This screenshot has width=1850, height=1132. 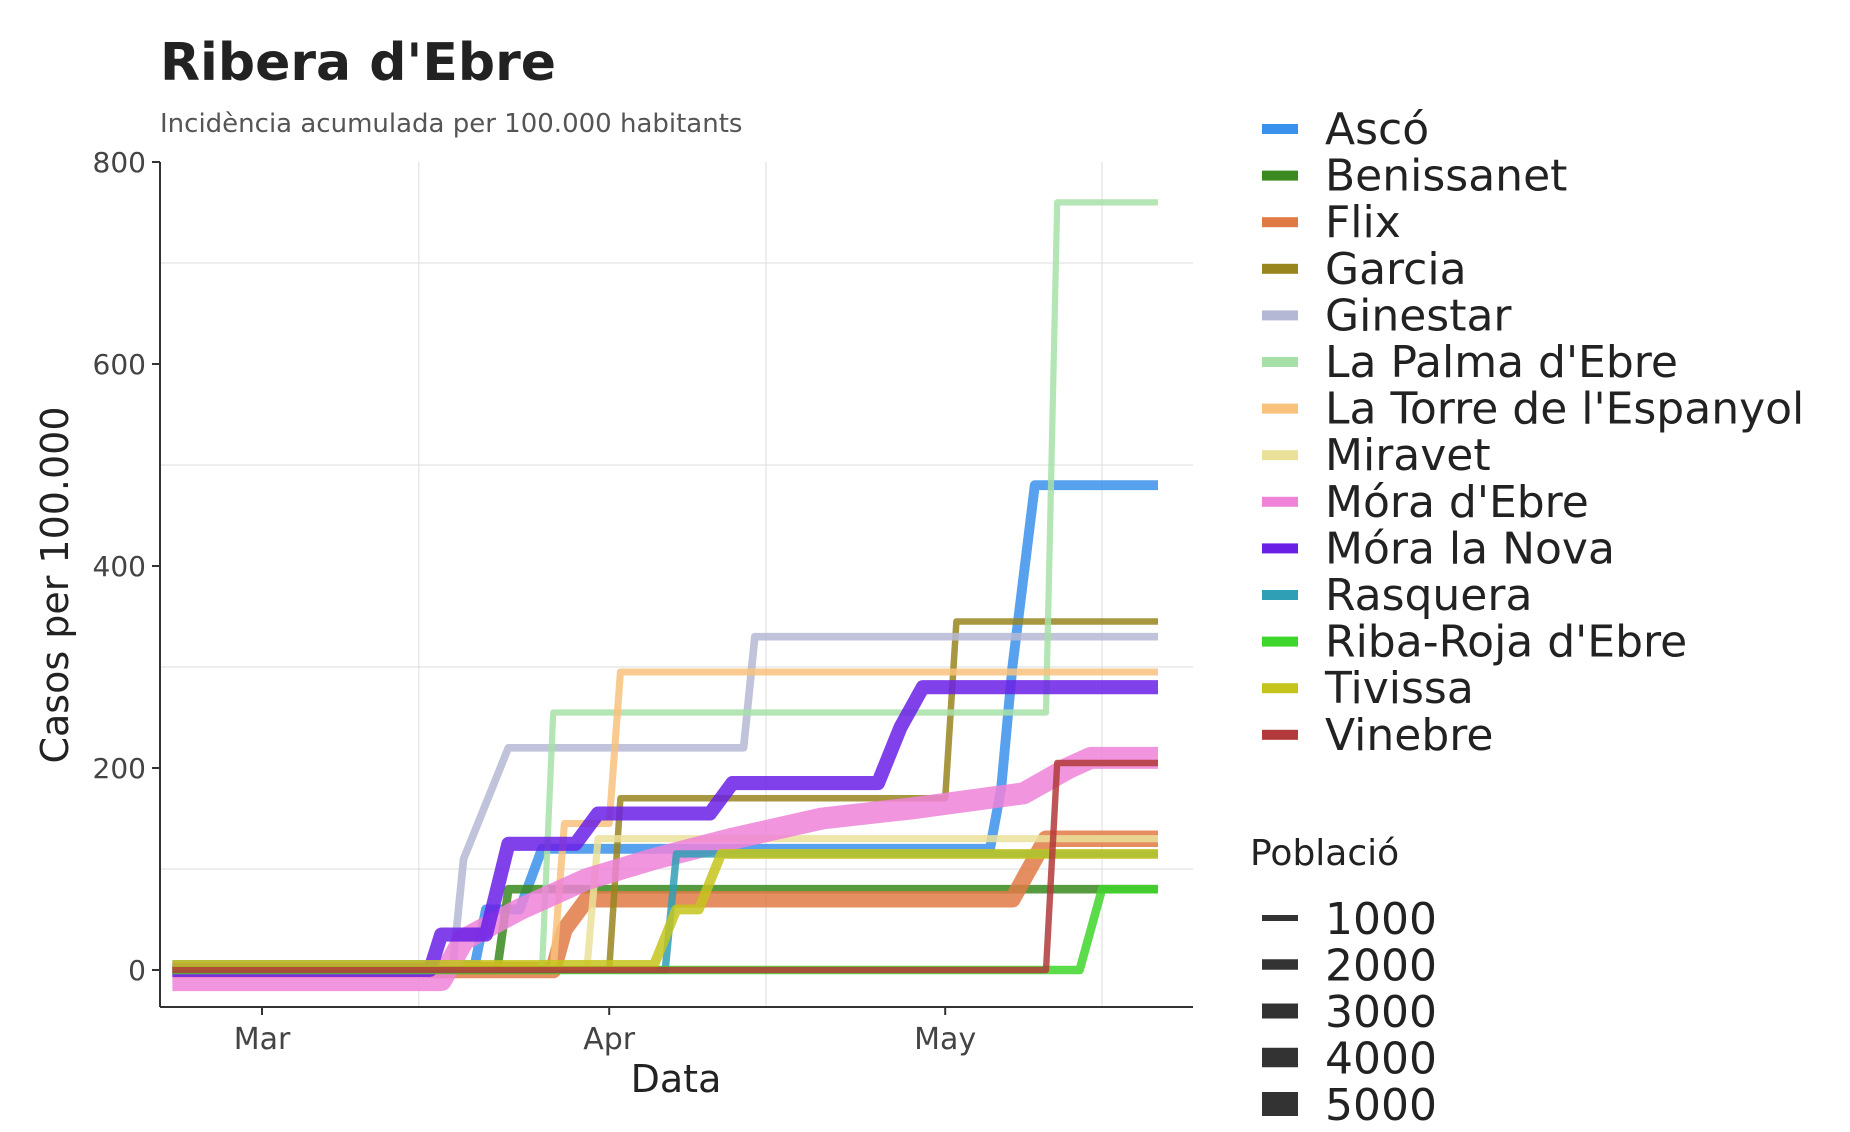 What do you see at coordinates (1381, 919) in the screenshot?
I see `size-legend-label: 1000` at bounding box center [1381, 919].